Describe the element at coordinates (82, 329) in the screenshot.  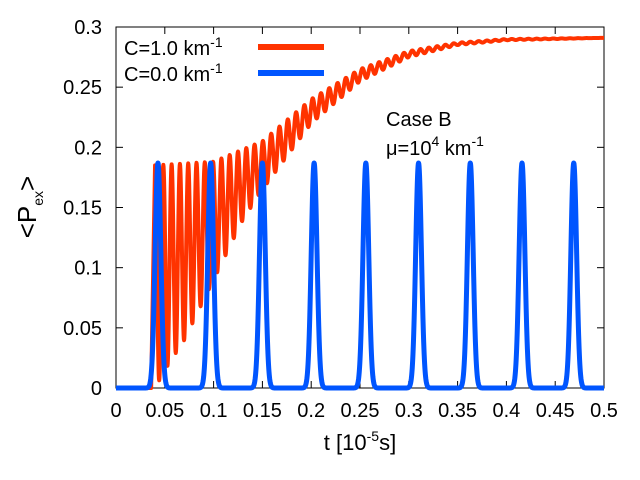
I see `y-tick-label: 0.05` at that location.